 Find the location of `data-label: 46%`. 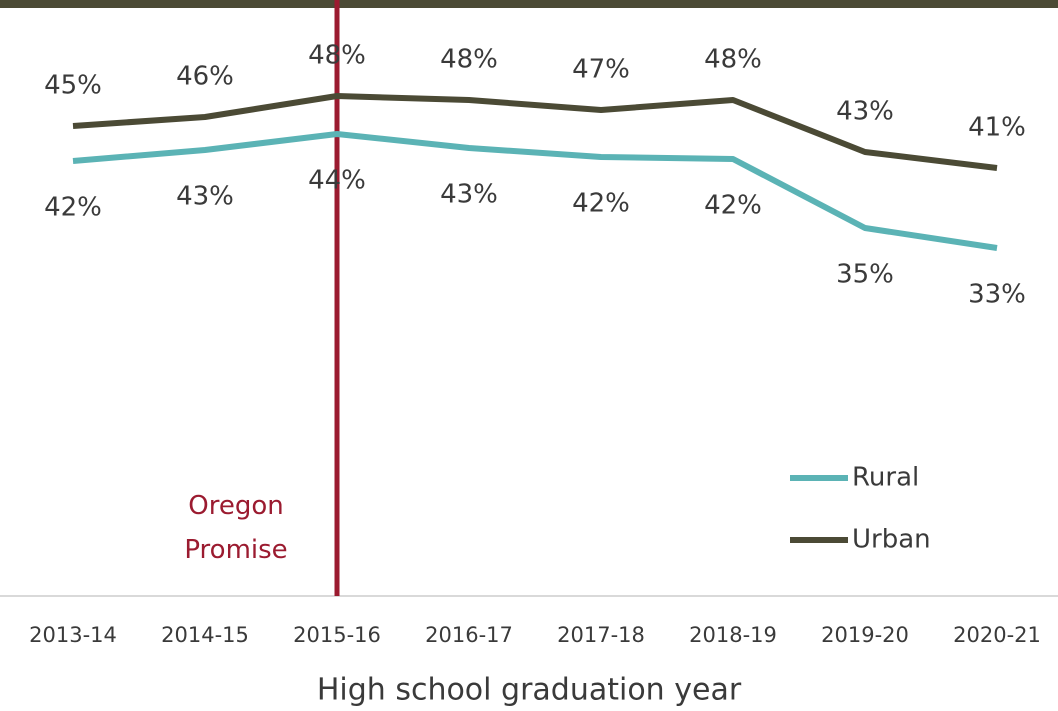

data-label: 46% is located at coordinates (205, 77).